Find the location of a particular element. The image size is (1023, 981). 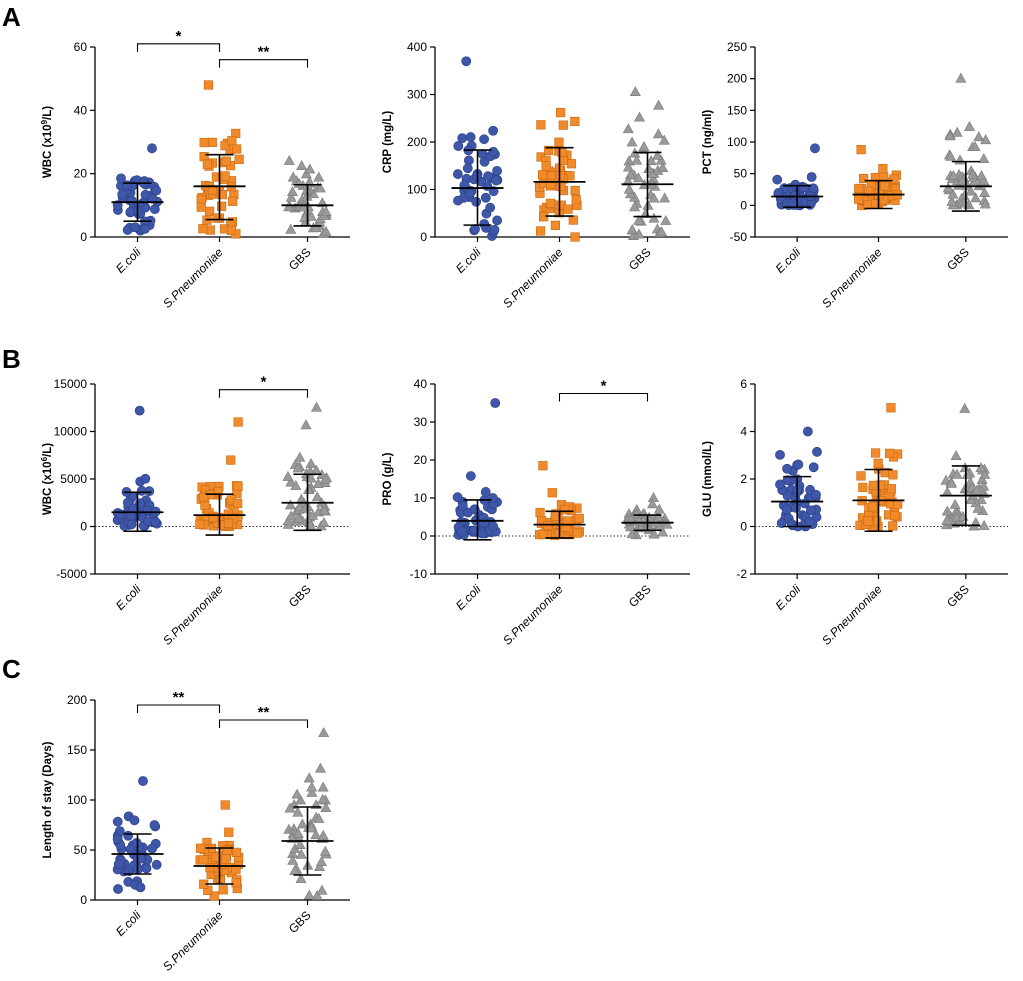

y-tick-label: 4 is located at coordinates (743, 432).